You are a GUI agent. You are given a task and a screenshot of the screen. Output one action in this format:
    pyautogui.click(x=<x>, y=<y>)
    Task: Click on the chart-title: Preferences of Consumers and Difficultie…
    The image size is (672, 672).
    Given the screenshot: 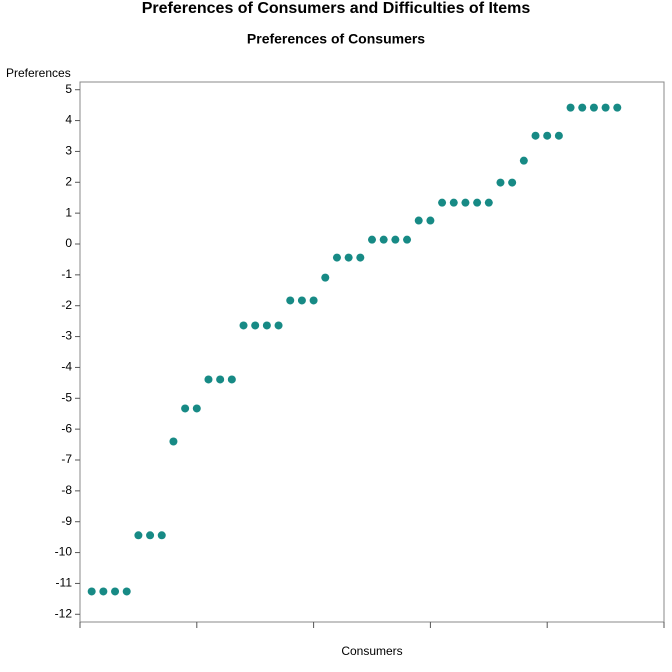 What is the action you would take?
    pyautogui.click(x=336, y=8)
    